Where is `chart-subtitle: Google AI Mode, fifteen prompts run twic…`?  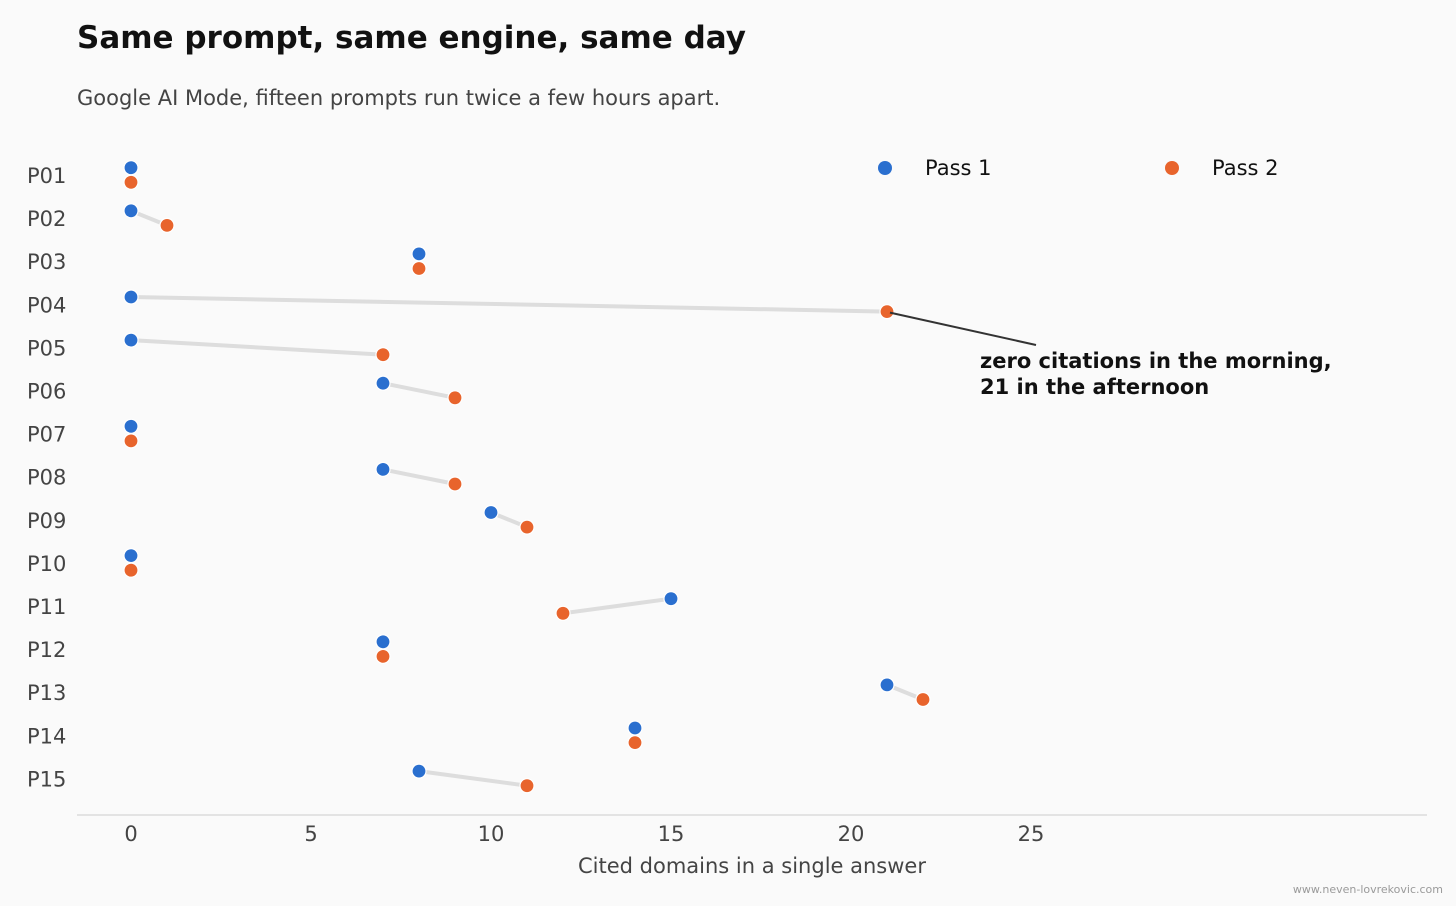 chart-subtitle: Google AI Mode, fifteen prompts run twic… is located at coordinates (399, 98).